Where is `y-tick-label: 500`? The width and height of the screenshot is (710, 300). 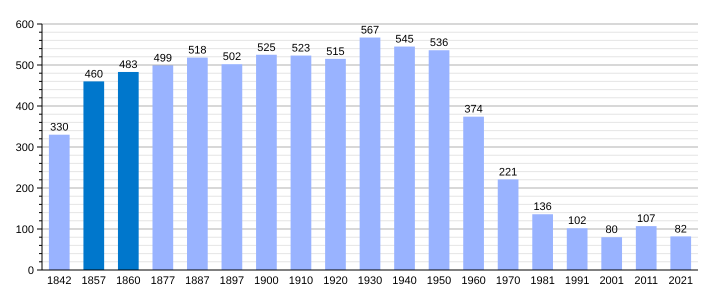 y-tick-label: 500 is located at coordinates (25, 66).